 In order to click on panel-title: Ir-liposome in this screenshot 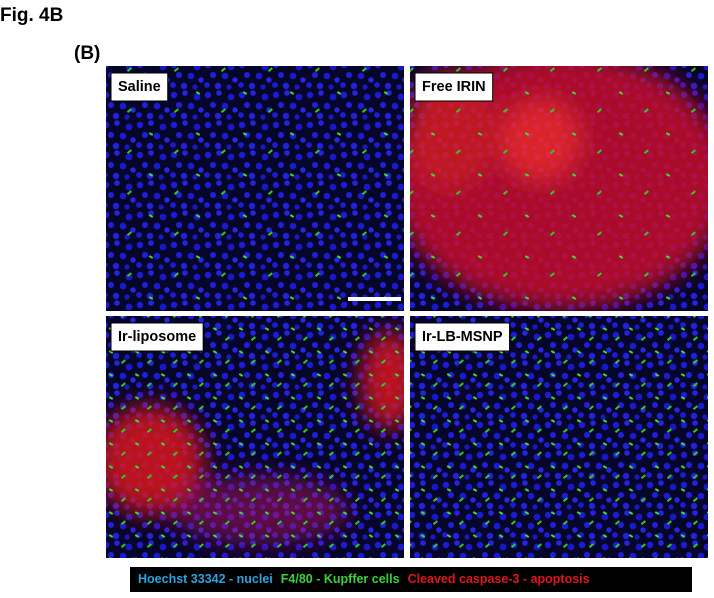, I will do `click(157, 337)`.